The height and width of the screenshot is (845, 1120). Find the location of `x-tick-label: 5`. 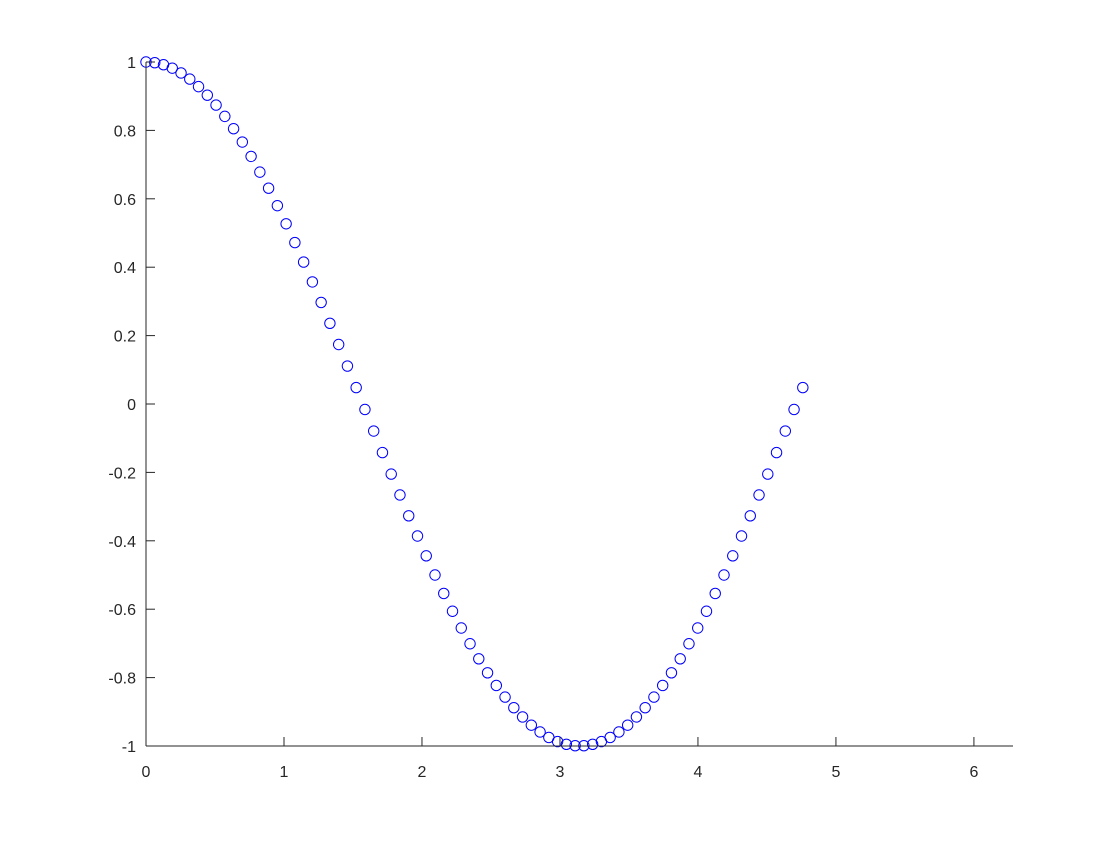

x-tick-label: 5 is located at coordinates (835, 772).